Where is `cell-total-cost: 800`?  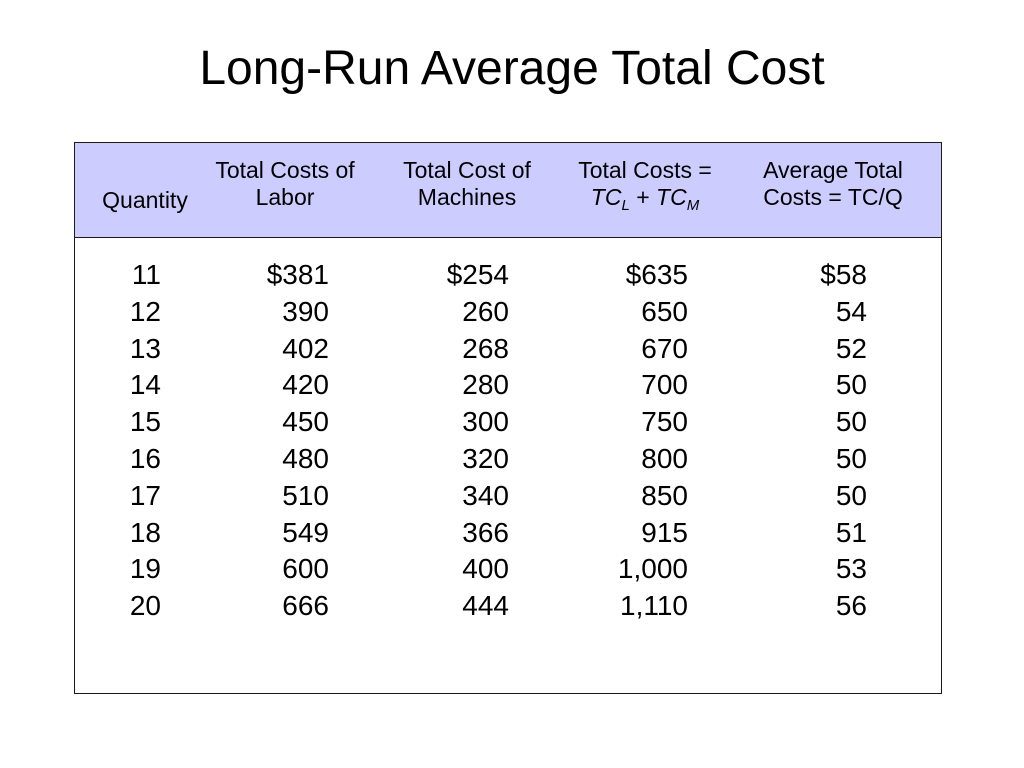 cell-total-cost: 800 is located at coordinates (664, 458).